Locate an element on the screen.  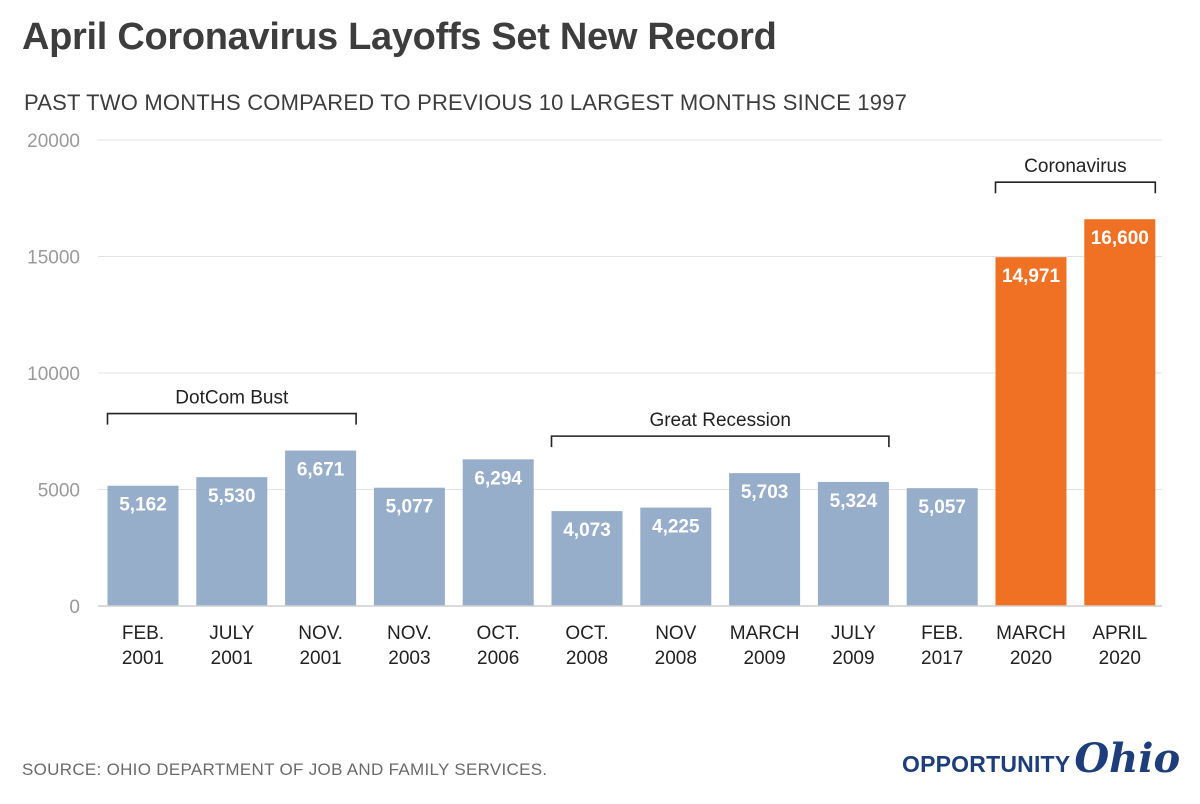
y-tick-label: 10000 is located at coordinates (53, 374).